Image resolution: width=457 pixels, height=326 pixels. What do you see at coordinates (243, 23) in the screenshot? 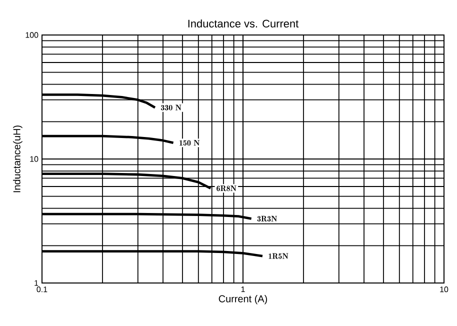
I see `chart-title: Inductance vs. Current` at bounding box center [243, 23].